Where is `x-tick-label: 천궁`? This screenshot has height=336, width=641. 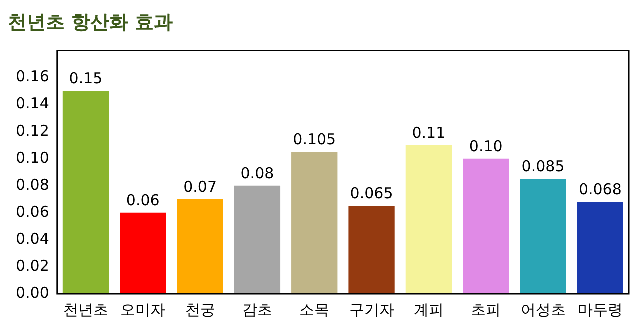
x-tick-label: 천궁 is located at coordinates (200, 309).